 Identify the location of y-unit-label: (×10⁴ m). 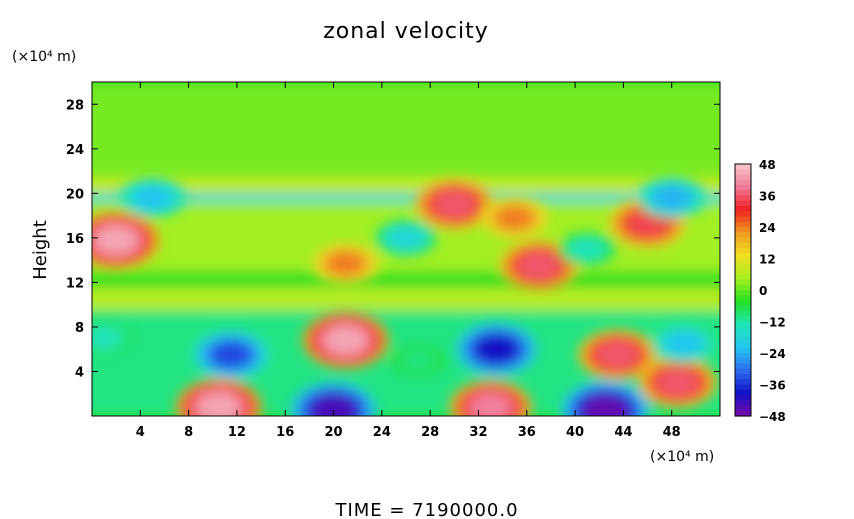
(44, 57).